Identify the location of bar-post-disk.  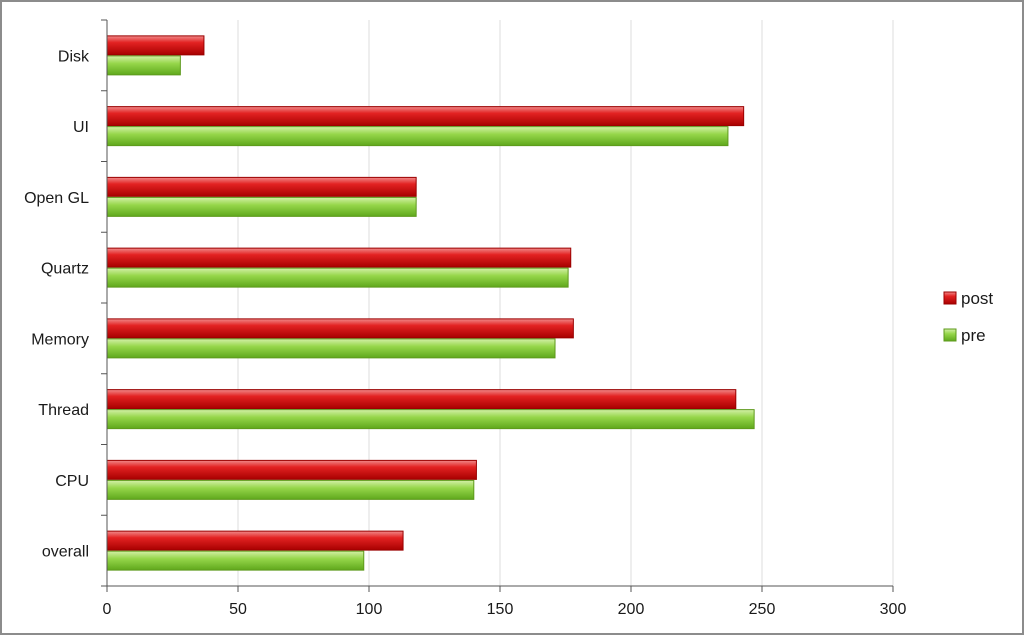
(155, 45).